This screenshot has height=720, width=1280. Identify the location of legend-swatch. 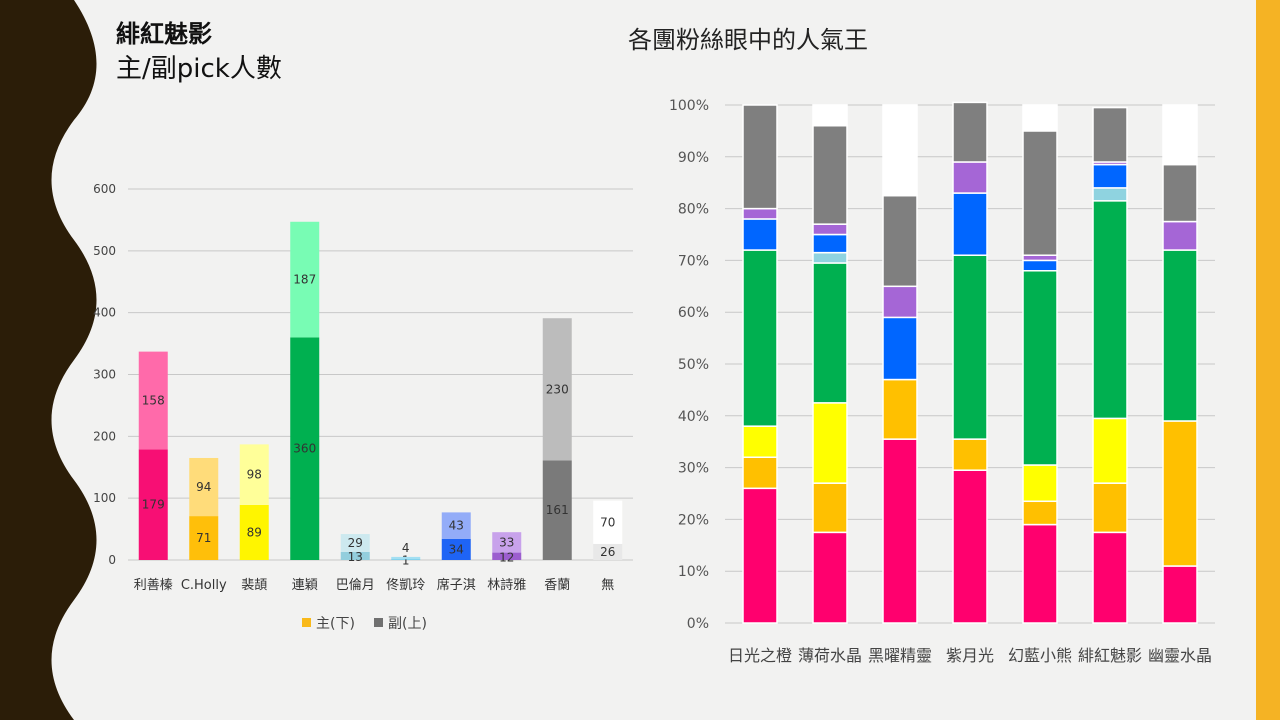
(378, 622).